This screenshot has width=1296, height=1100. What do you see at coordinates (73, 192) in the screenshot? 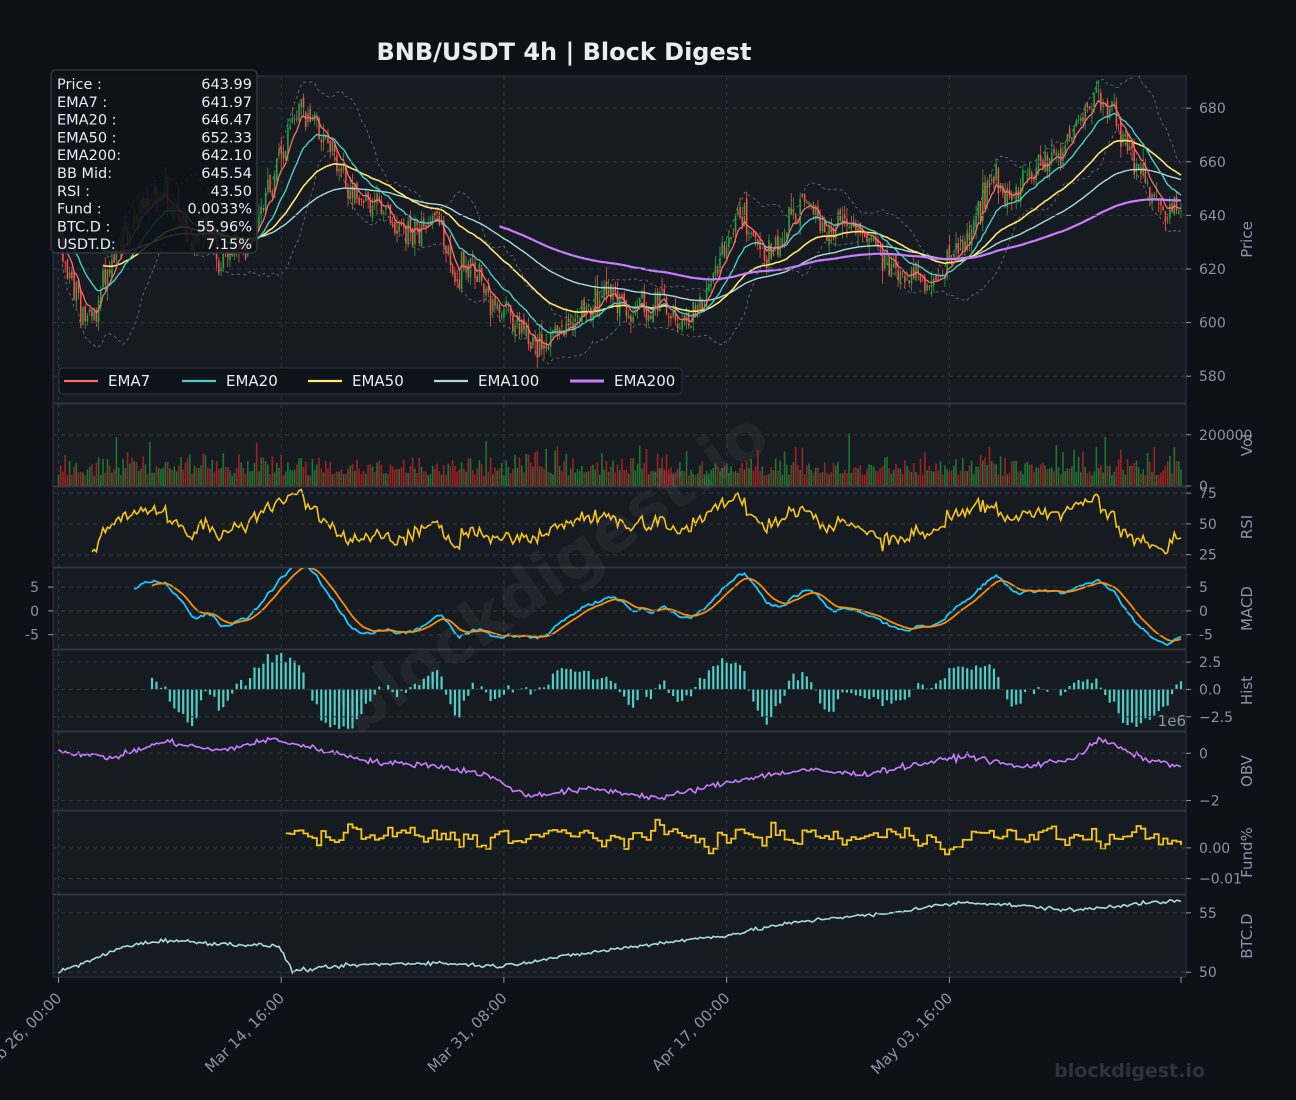
I see `info-label: RSI :` at bounding box center [73, 192].